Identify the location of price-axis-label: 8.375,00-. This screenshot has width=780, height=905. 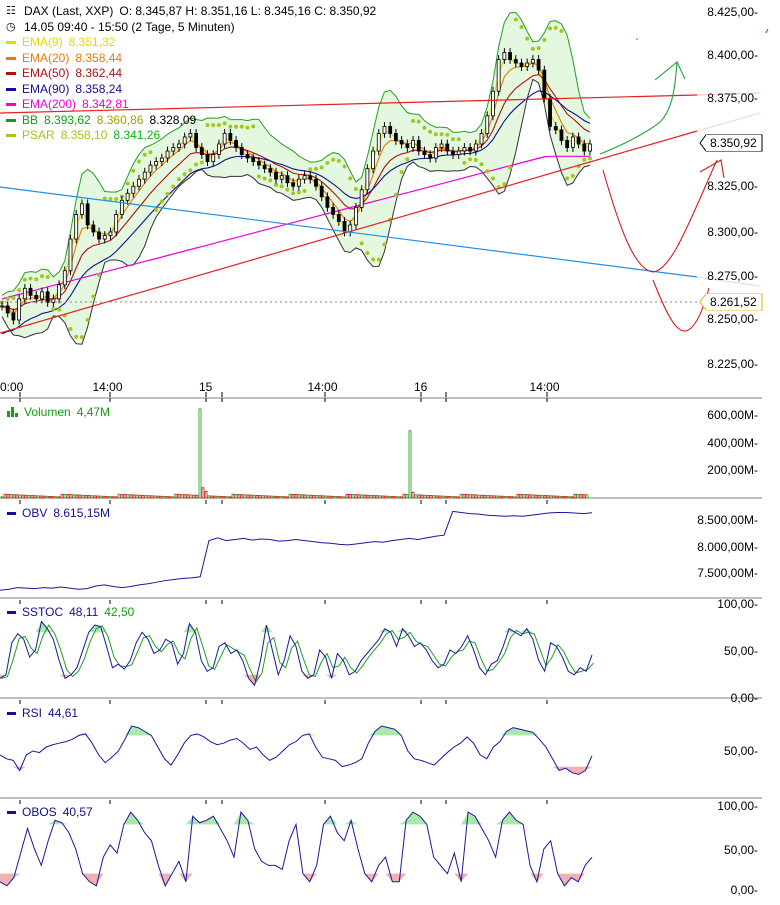
(732, 98).